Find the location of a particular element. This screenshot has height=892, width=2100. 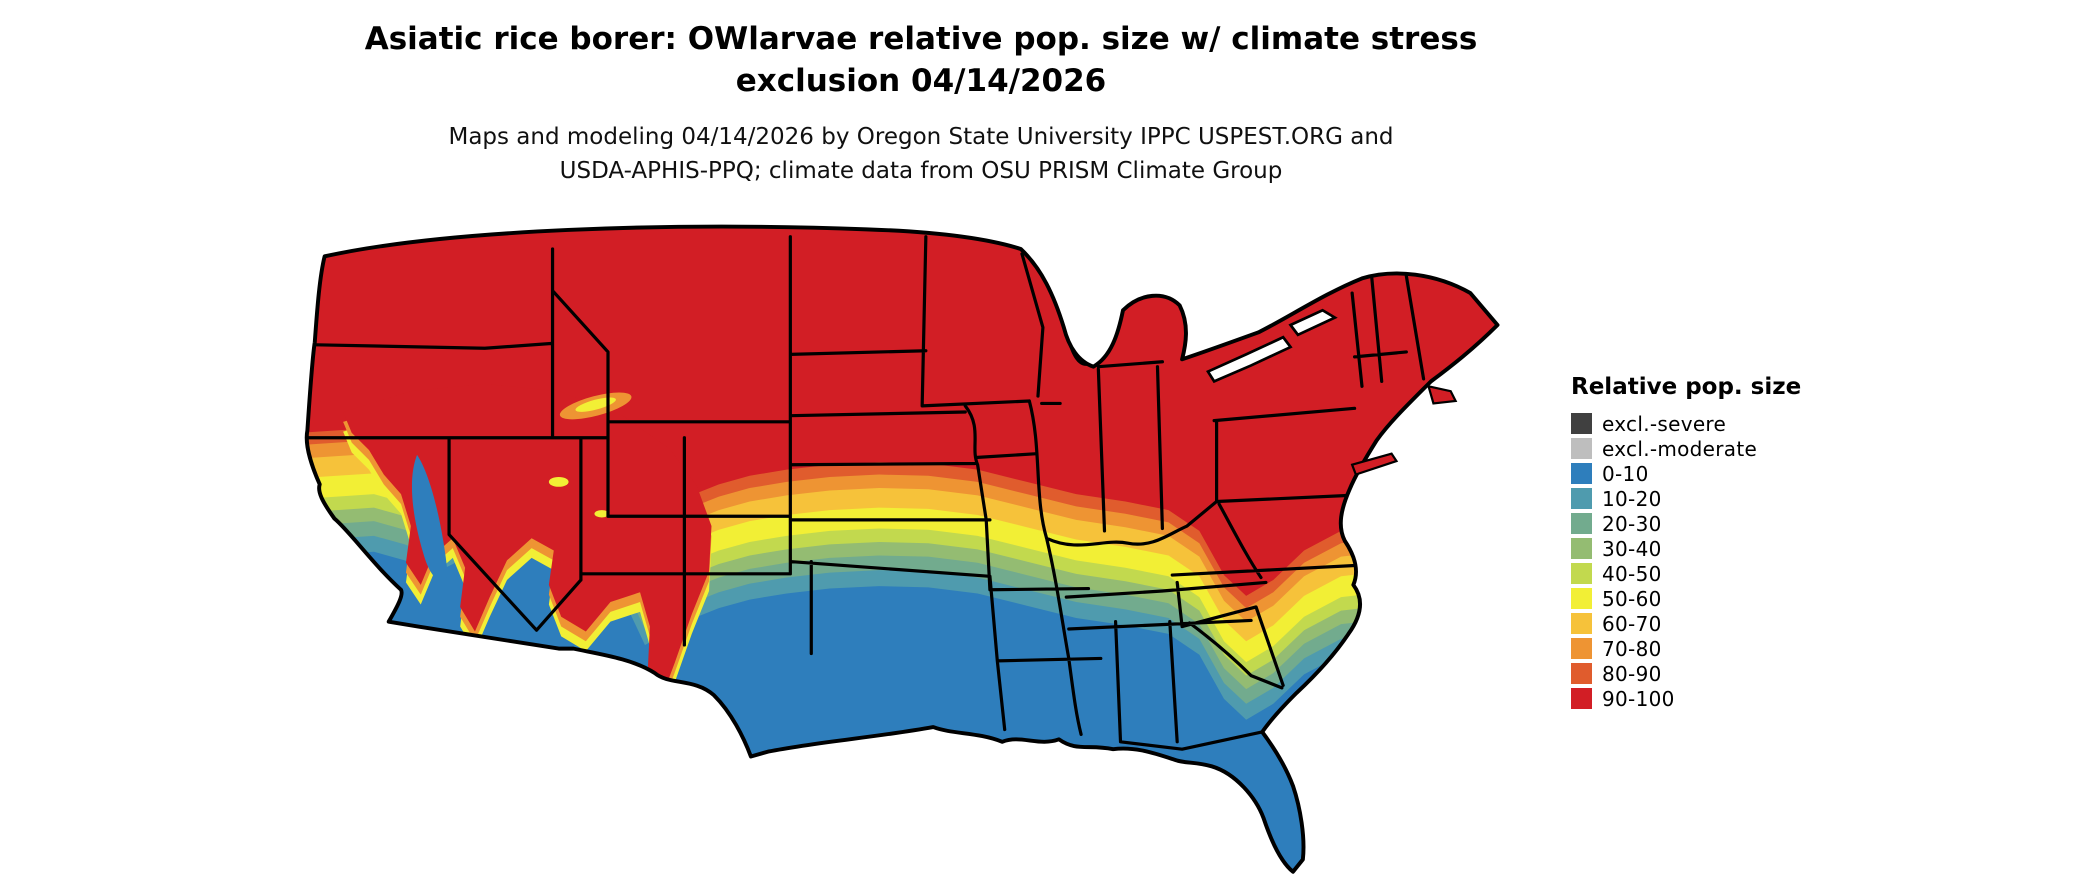

central-valley-patch is located at coordinates (429, 517).